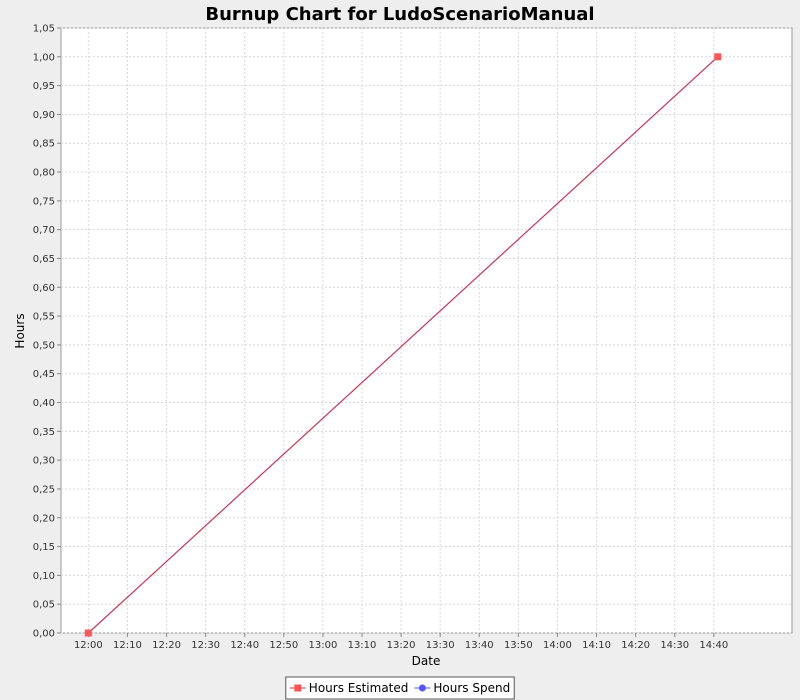  Describe the element at coordinates (44, 605) in the screenshot. I see `y-tick-label: 0,05` at that location.